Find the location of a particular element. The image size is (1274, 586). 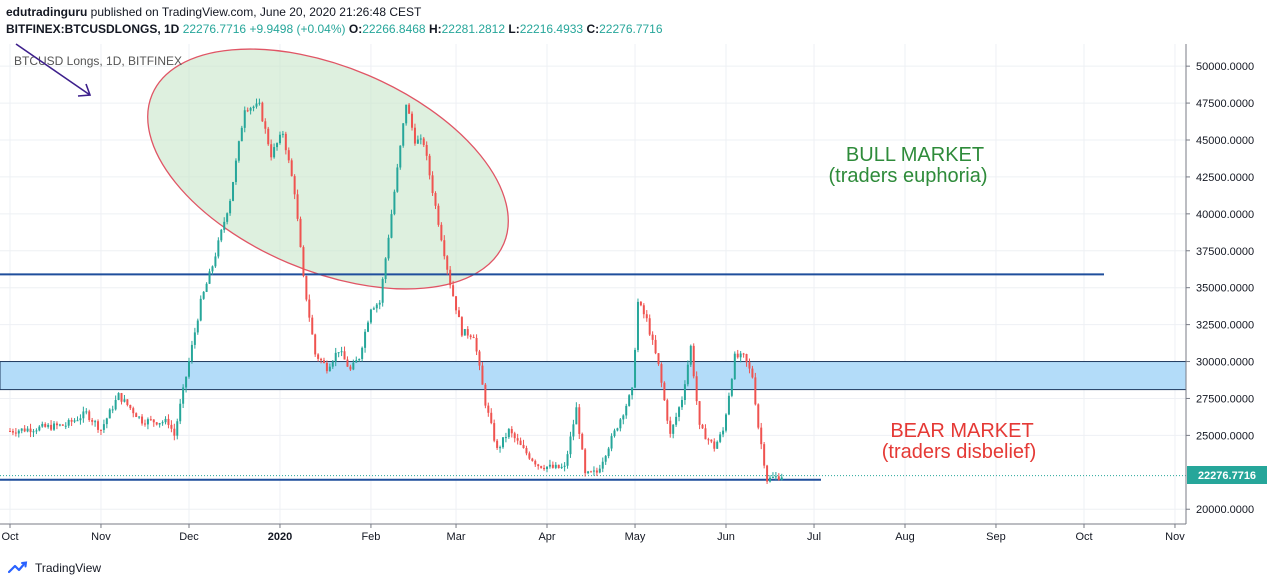

last-price-tag-text: 22276.7716 is located at coordinates (1227, 476).